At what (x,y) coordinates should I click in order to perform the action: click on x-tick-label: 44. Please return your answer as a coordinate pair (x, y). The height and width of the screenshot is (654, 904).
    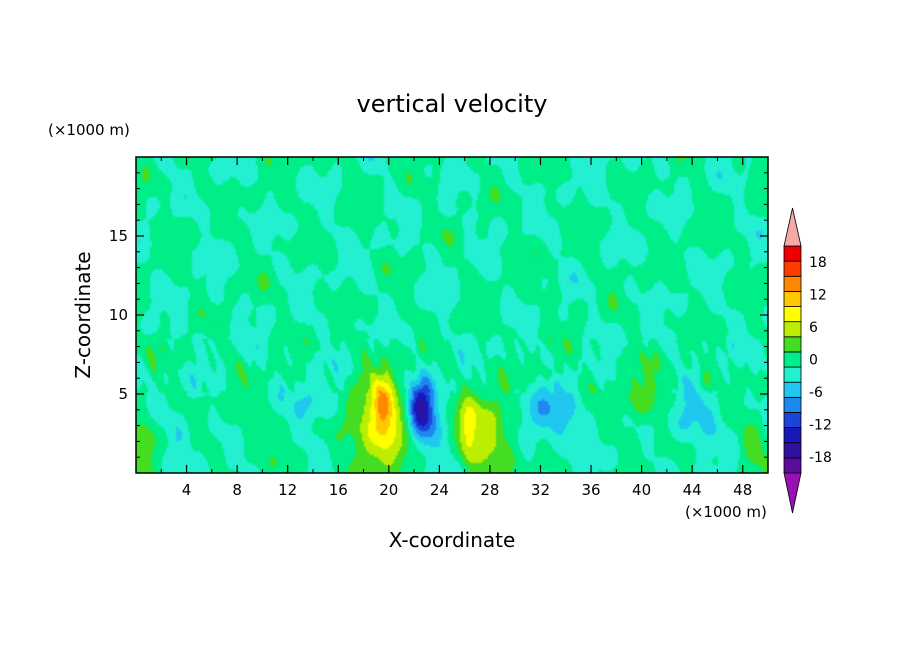
    Looking at the image, I should click on (692, 490).